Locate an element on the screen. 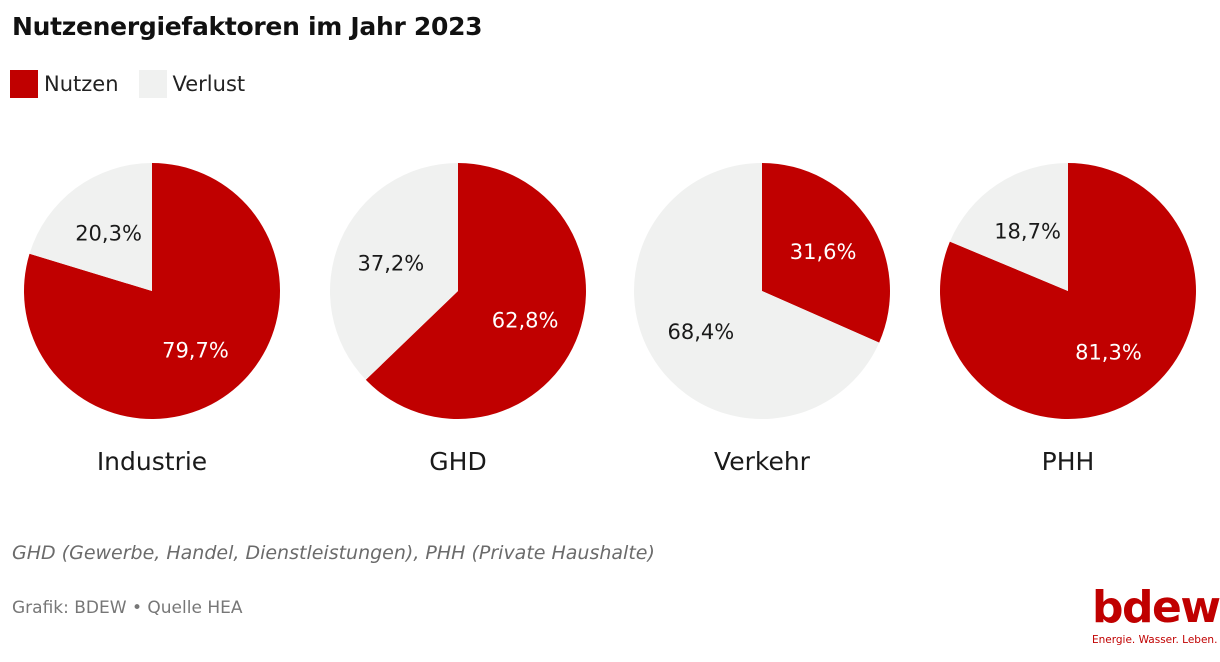 Image resolution: width=1220 pixels, height=662 pixels. pie-slice-industrie-nutzen is located at coordinates (152, 291).